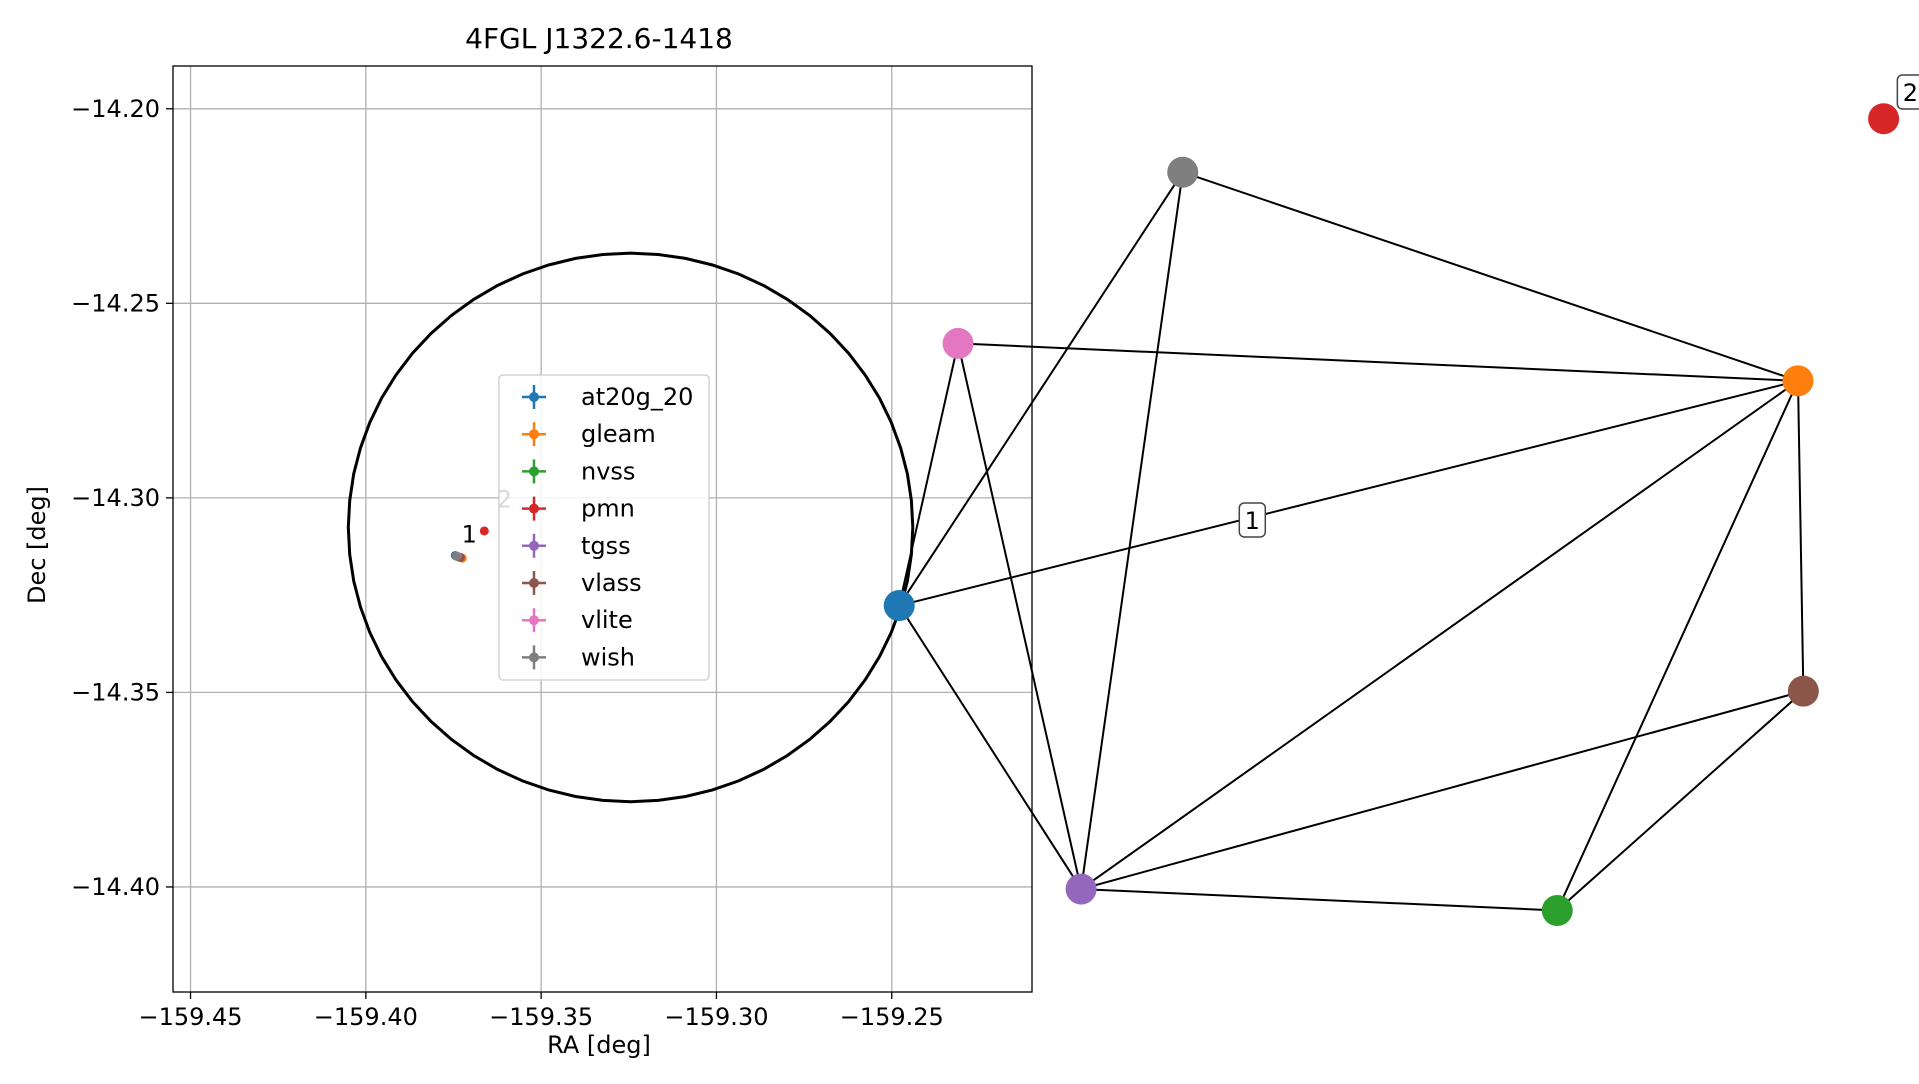 The width and height of the screenshot is (1919, 1084). Describe the element at coordinates (115, 109) in the screenshot. I see `y-tick-label: −14.20` at that location.